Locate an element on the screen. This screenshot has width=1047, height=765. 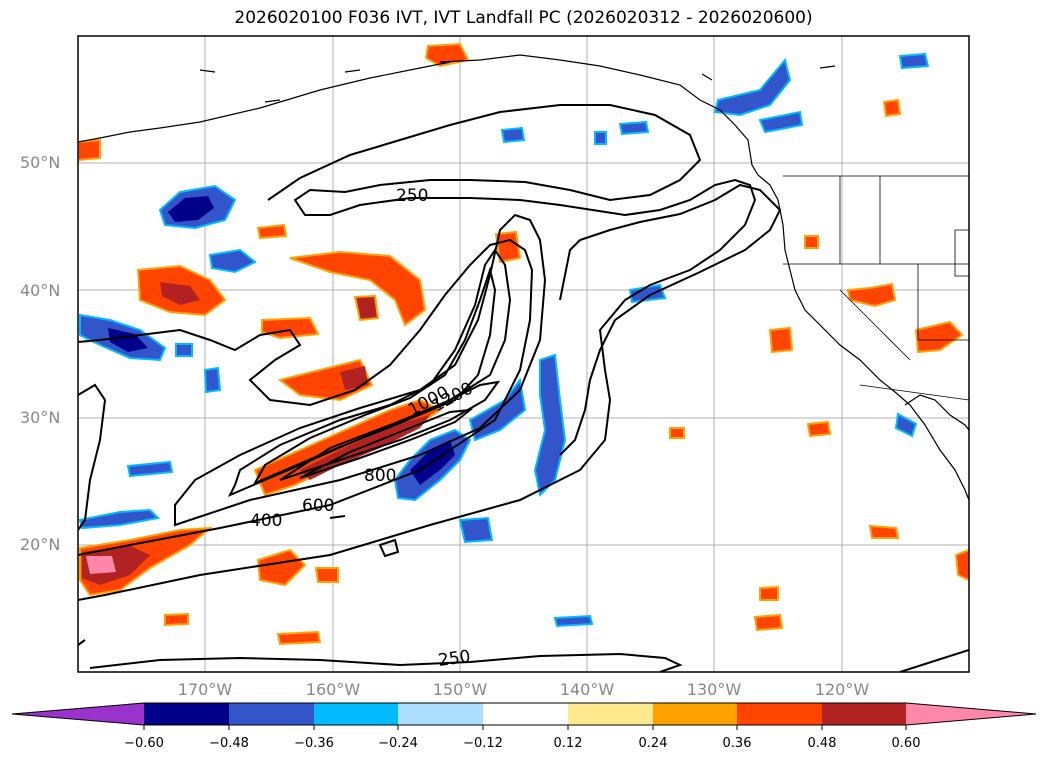
contour-label-800: 800 is located at coordinates (380, 476).